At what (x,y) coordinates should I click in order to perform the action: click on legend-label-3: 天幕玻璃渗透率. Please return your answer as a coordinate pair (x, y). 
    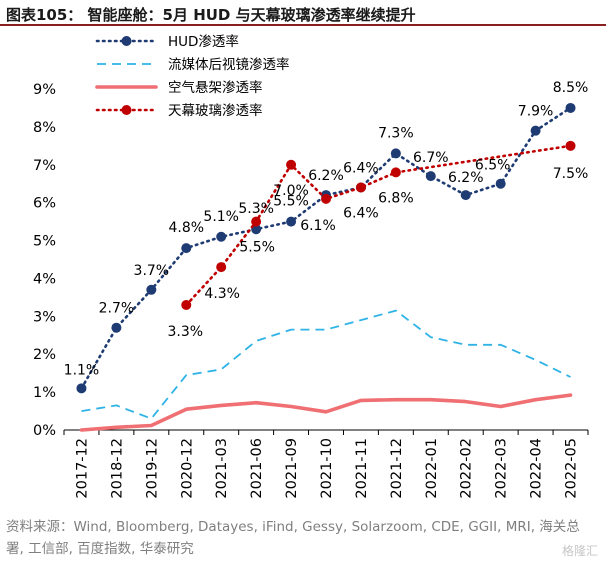
    Looking at the image, I should click on (215, 110).